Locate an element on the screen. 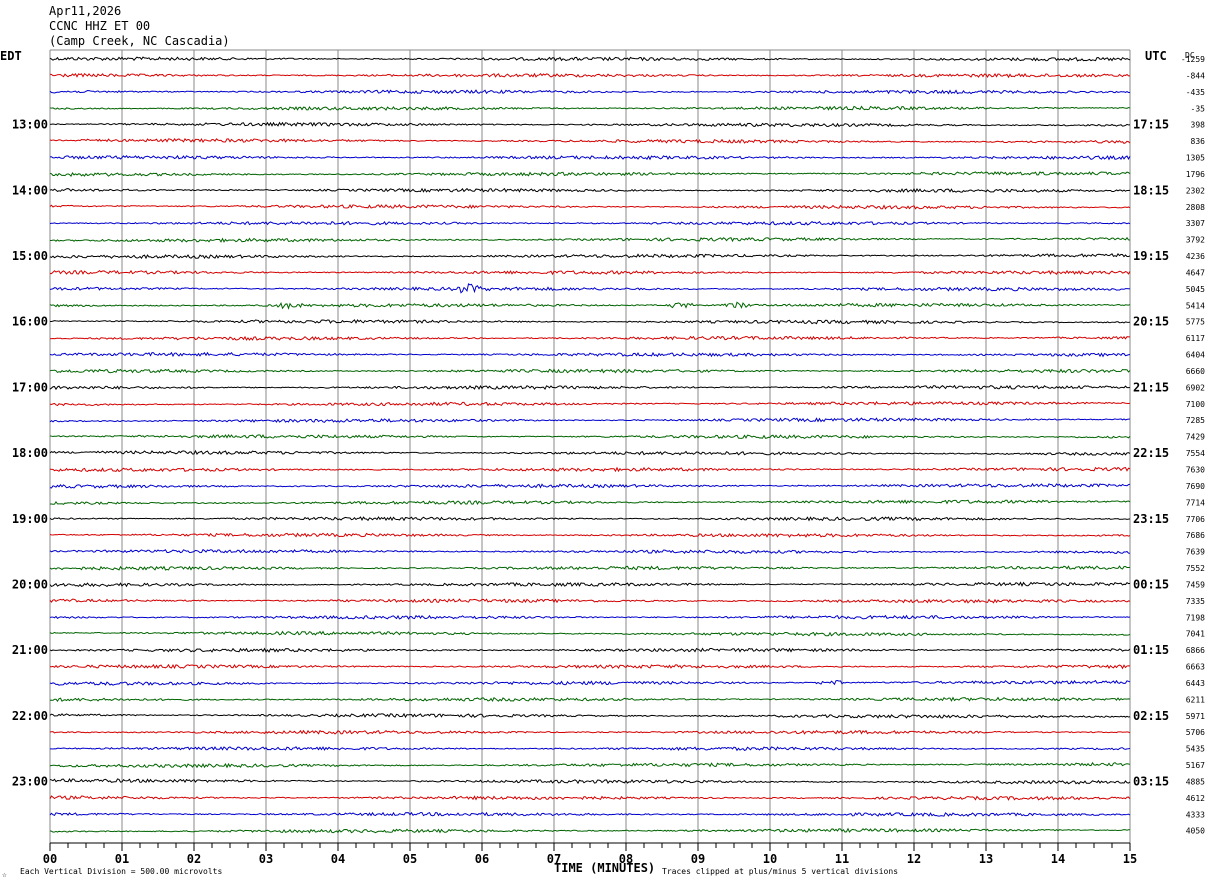 This screenshot has width=1210, height=886. dc-offset-value: 5045 is located at coordinates (1195, 289).